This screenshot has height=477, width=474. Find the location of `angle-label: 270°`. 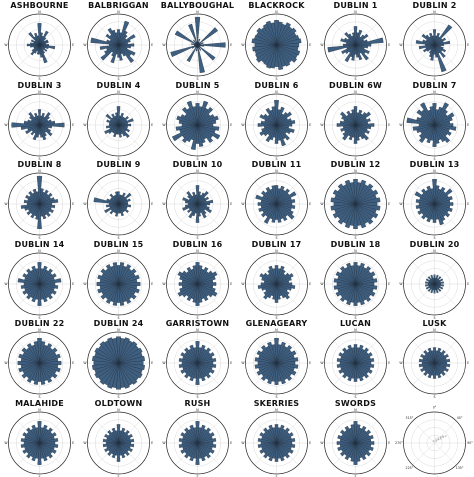

angle-label: 270° is located at coordinates (399, 443).